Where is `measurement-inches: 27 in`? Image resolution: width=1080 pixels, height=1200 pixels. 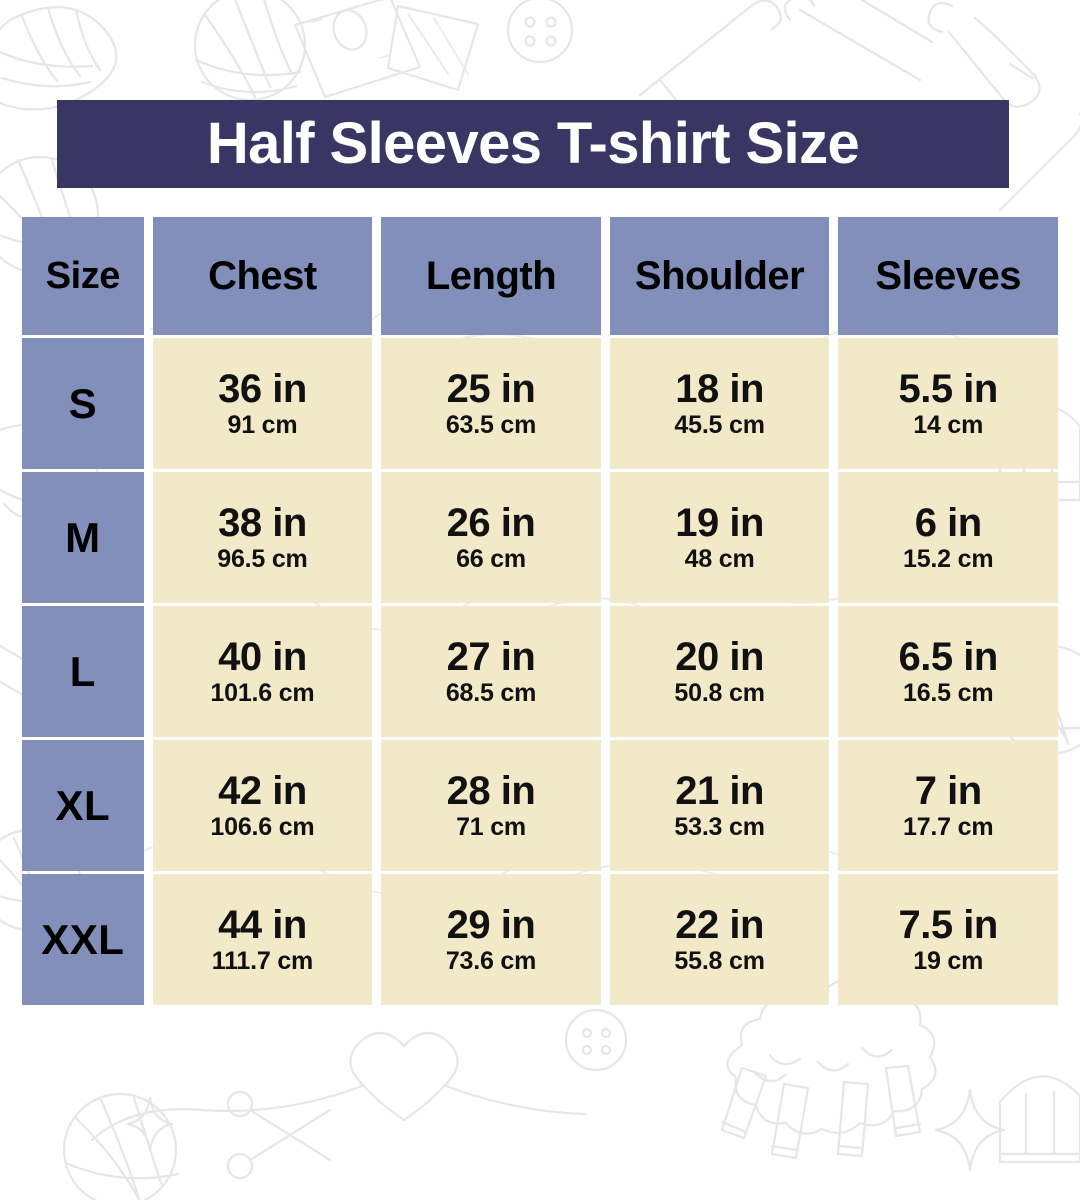
measurement-inches: 27 in is located at coordinates (491, 657).